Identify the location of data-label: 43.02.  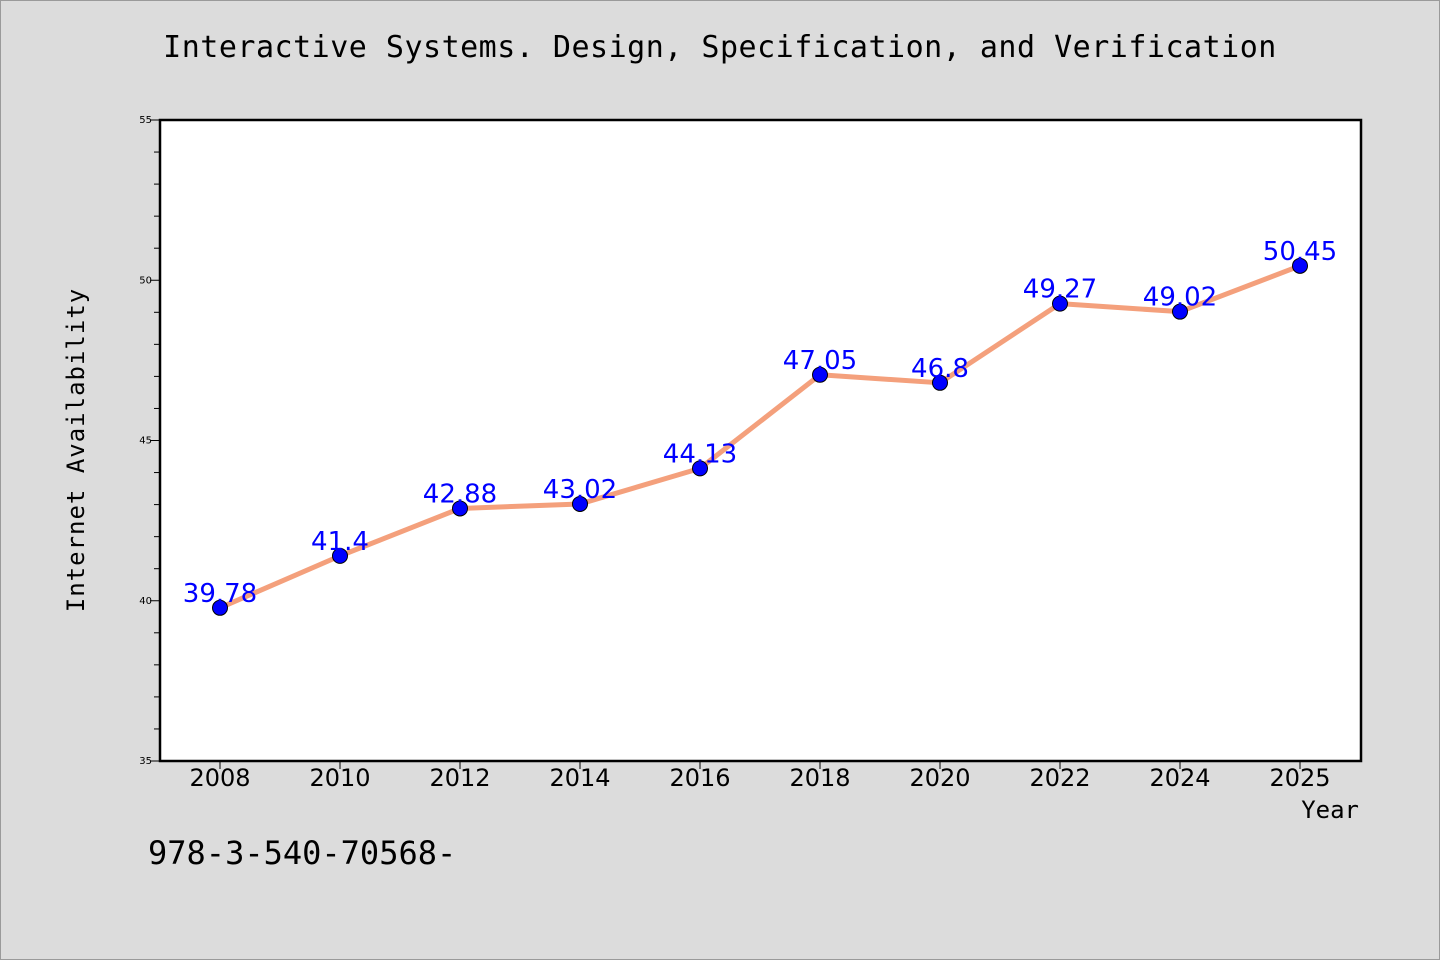
(580, 490).